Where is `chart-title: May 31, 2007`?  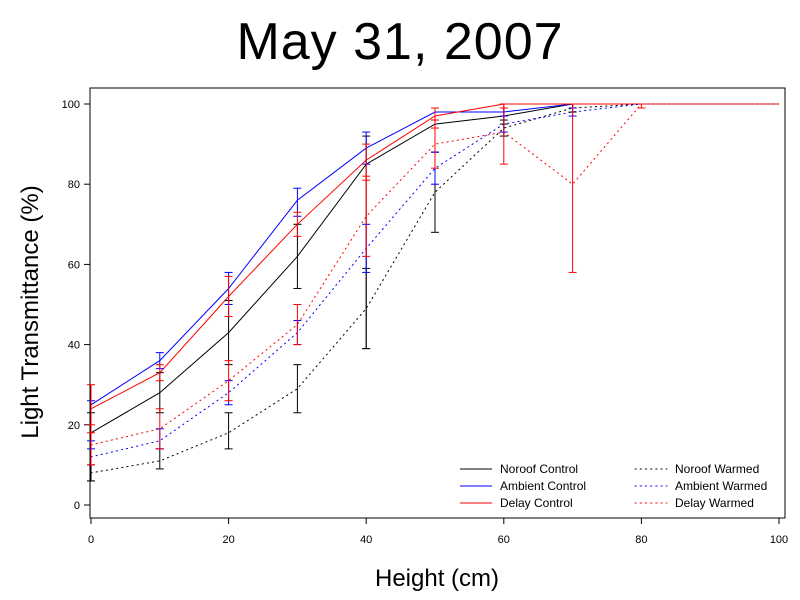 chart-title: May 31, 2007 is located at coordinates (400, 42).